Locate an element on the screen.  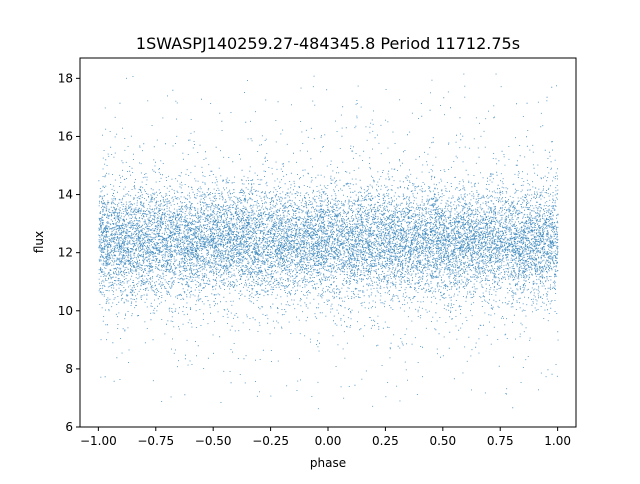
x-tick-label: −0.75 is located at coordinates (155, 441).